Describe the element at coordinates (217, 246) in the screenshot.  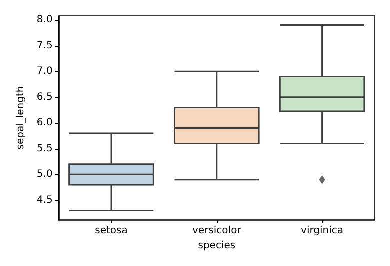
I see `x-axis-title: species` at that location.